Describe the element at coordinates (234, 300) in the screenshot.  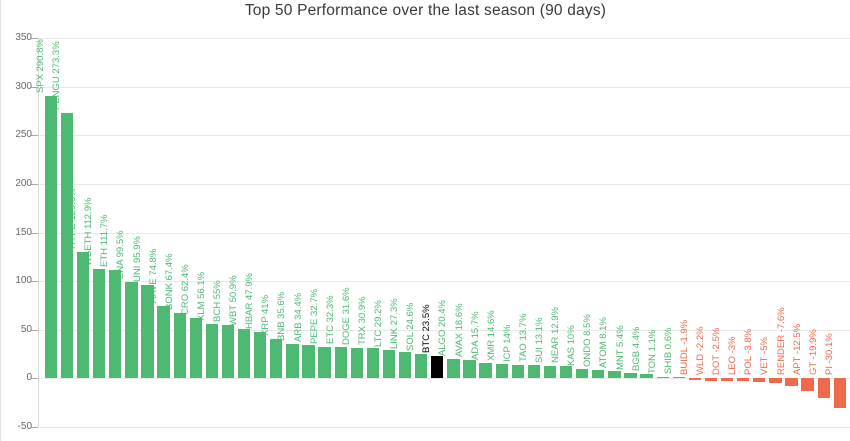
I see `bar-label-wbt: WBT 50.9%` at that location.